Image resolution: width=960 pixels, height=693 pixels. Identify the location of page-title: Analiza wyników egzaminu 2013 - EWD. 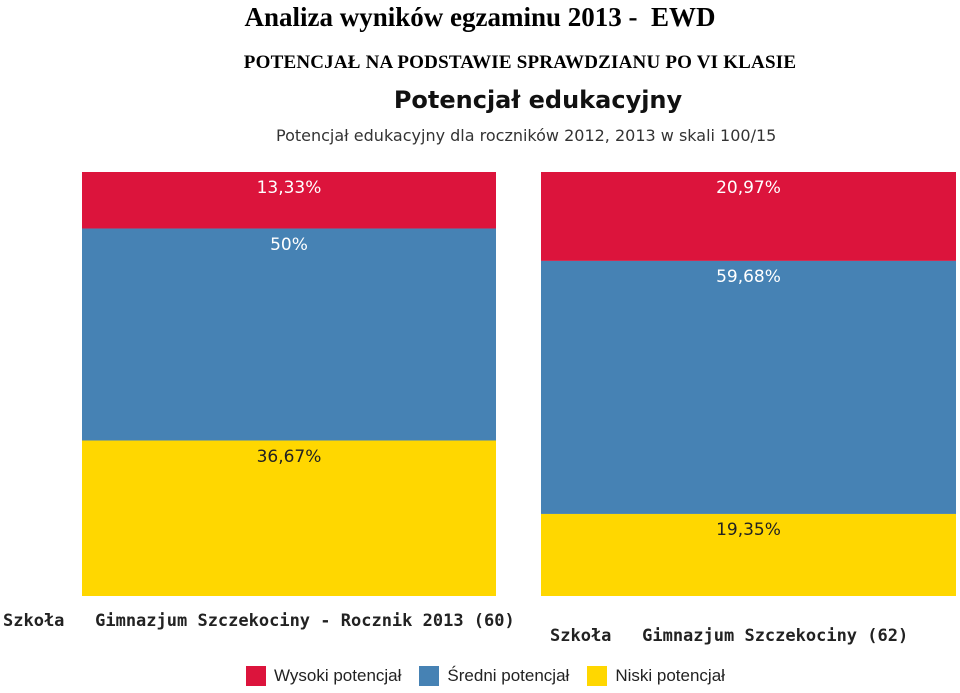
(480, 17).